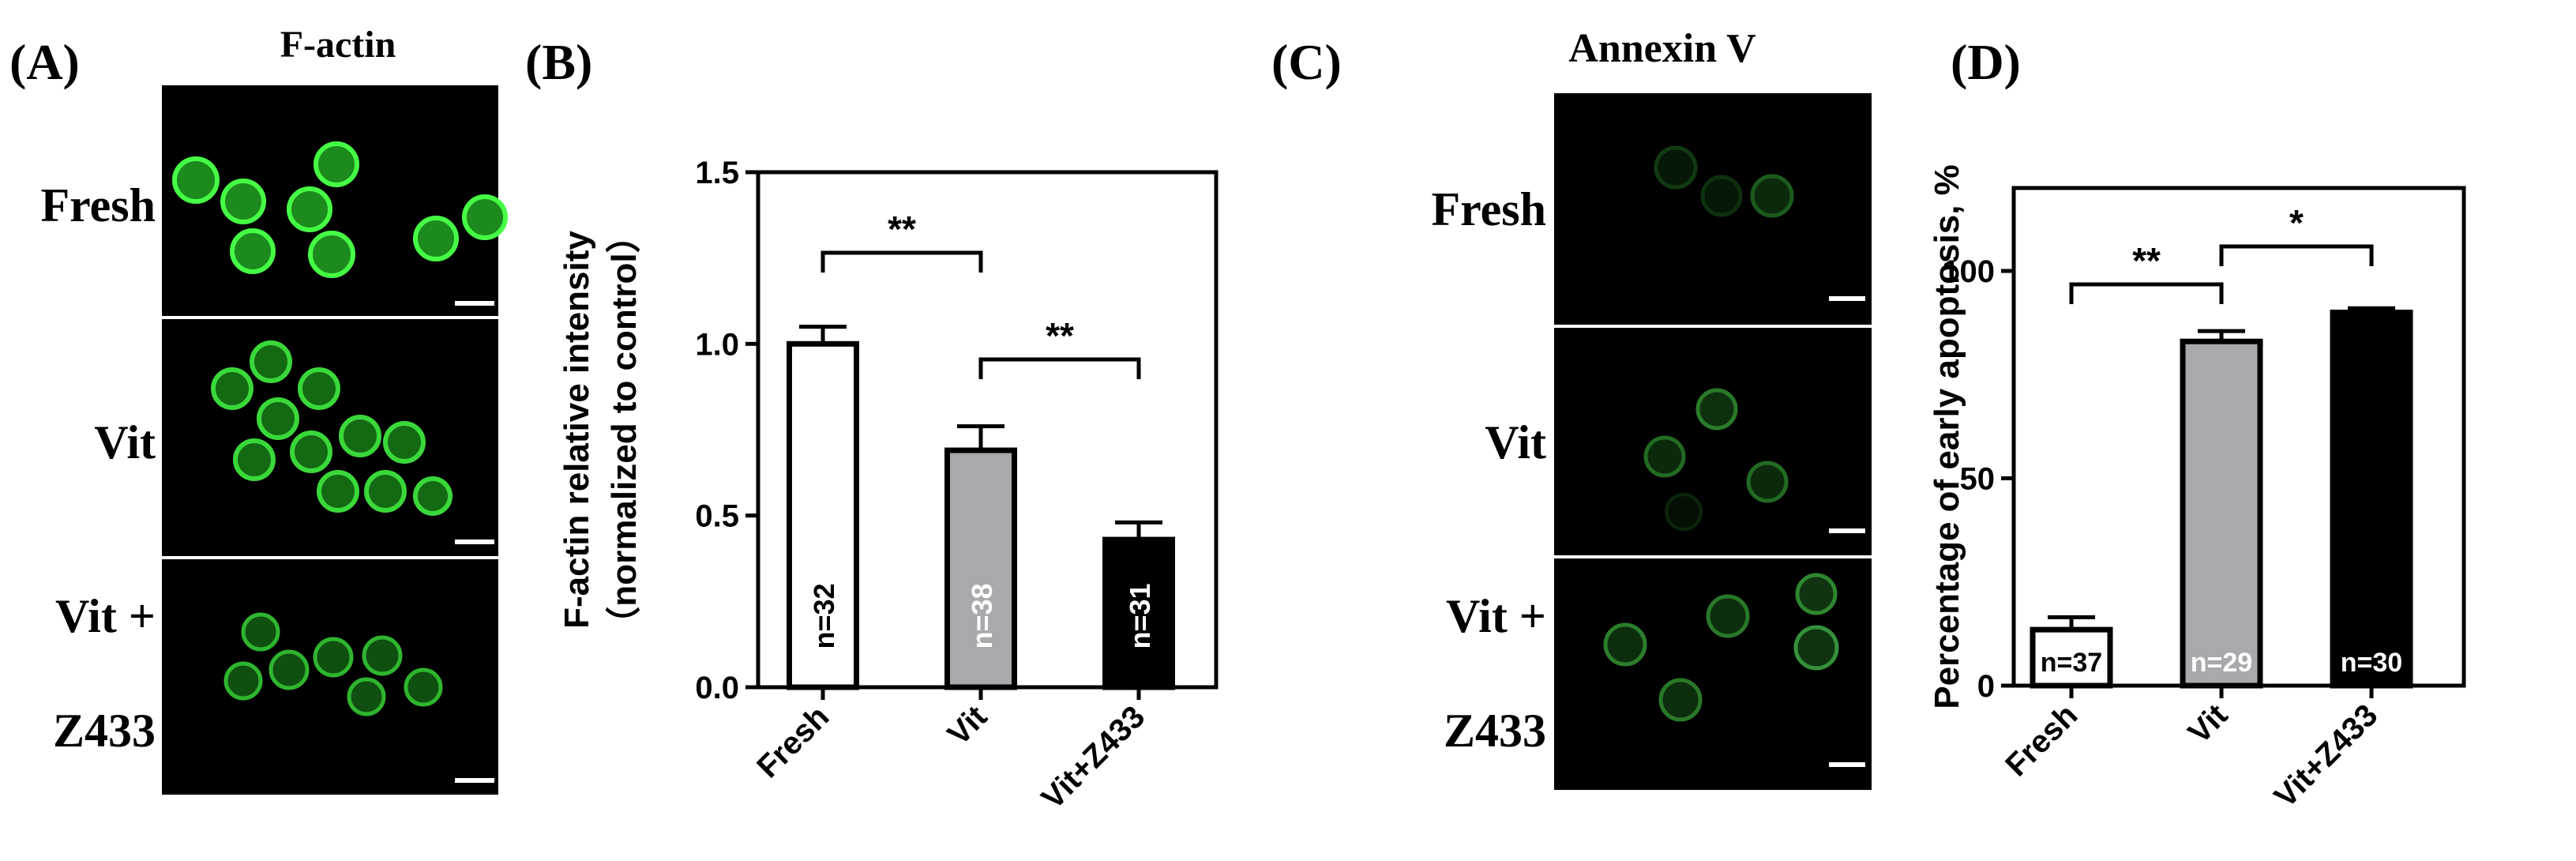 This screenshot has height=861, width=2576. I want to click on n-label: n=38, so click(982, 616).